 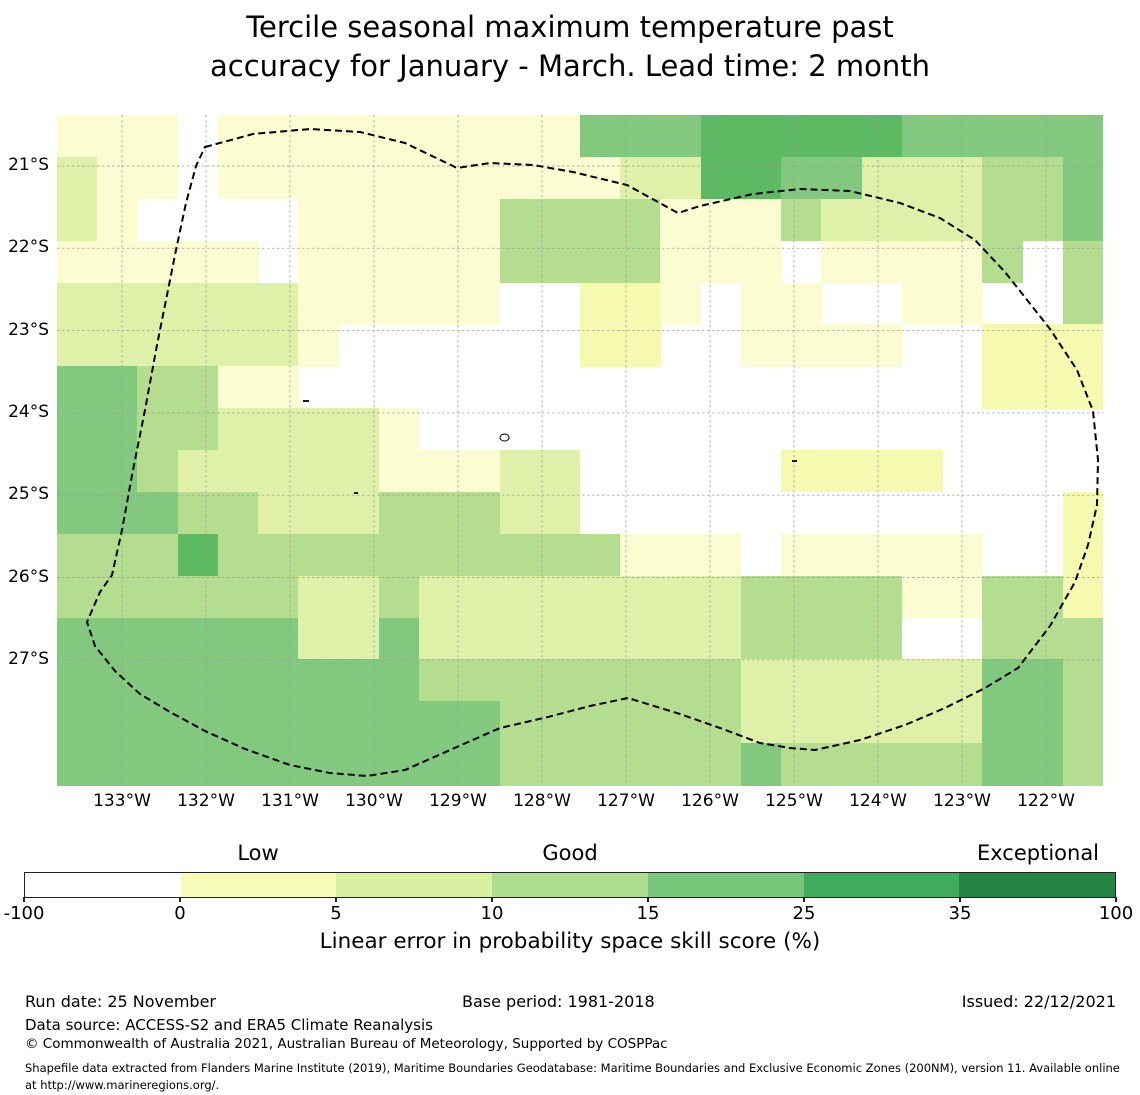 I want to click on colorbar-tick-label: 25, so click(x=804, y=913).